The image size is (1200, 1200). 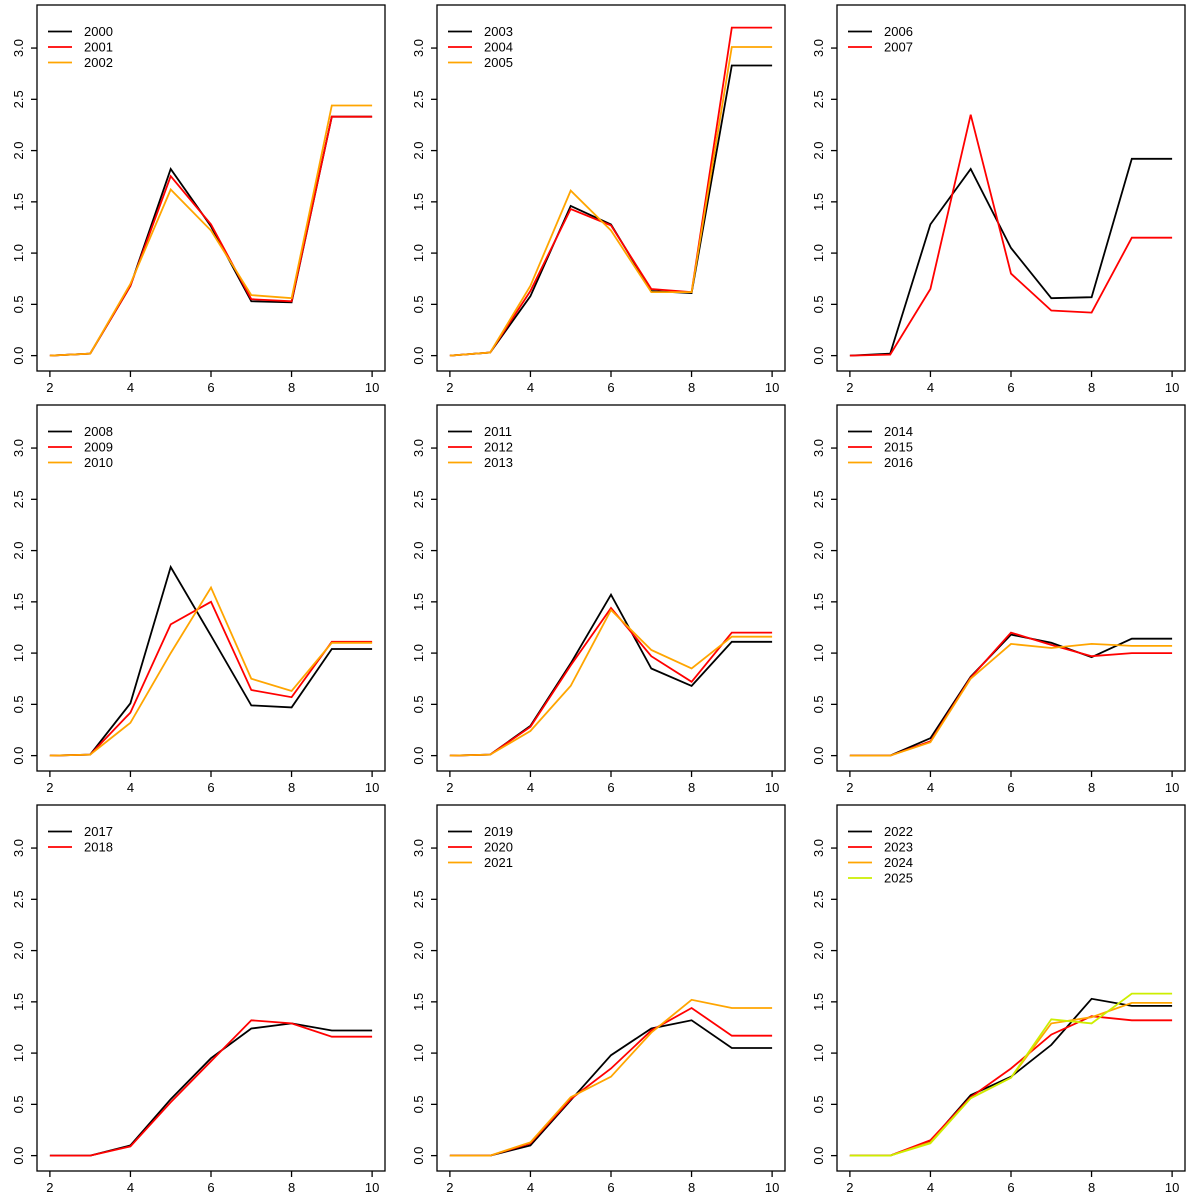 What do you see at coordinates (898, 447) in the screenshot?
I see `legend-label-2015: 2015` at bounding box center [898, 447].